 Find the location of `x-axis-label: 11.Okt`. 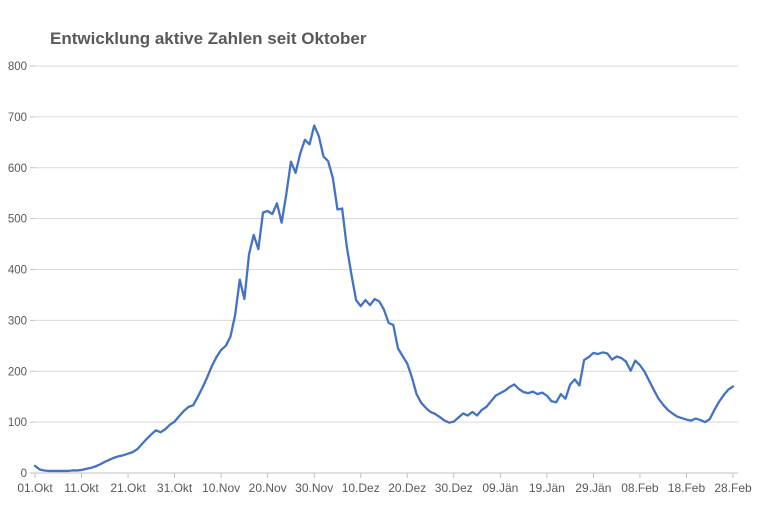

x-axis-label: 11.Okt is located at coordinates (81, 488).